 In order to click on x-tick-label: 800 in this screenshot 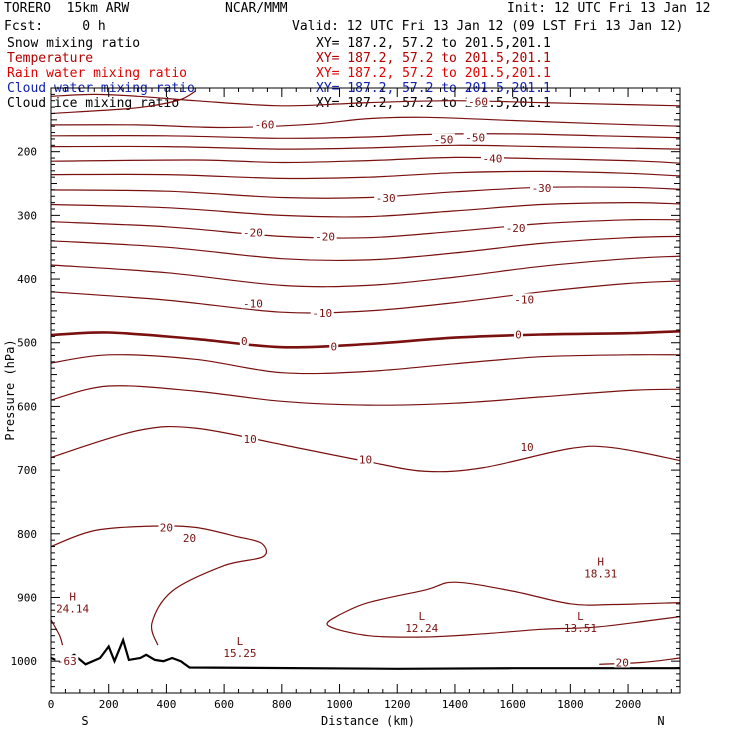, I will do `click(282, 704)`.